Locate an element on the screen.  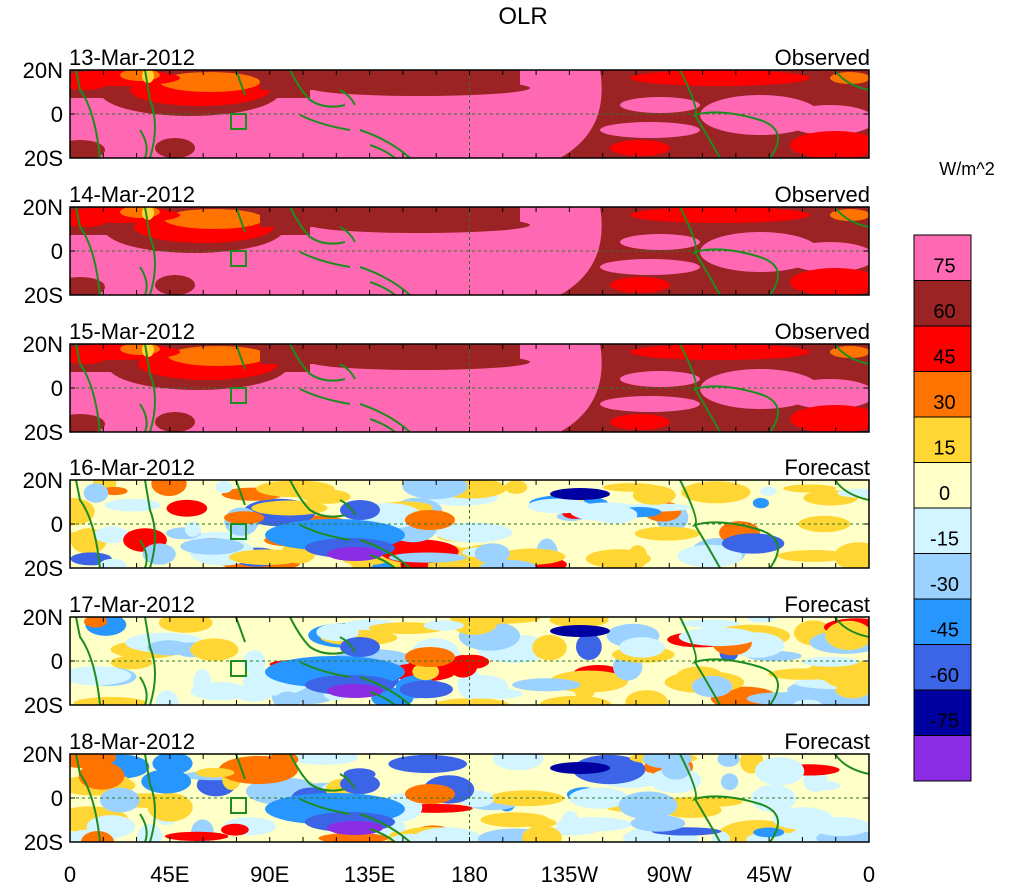
colorbar-level: 75 is located at coordinates (944, 267).